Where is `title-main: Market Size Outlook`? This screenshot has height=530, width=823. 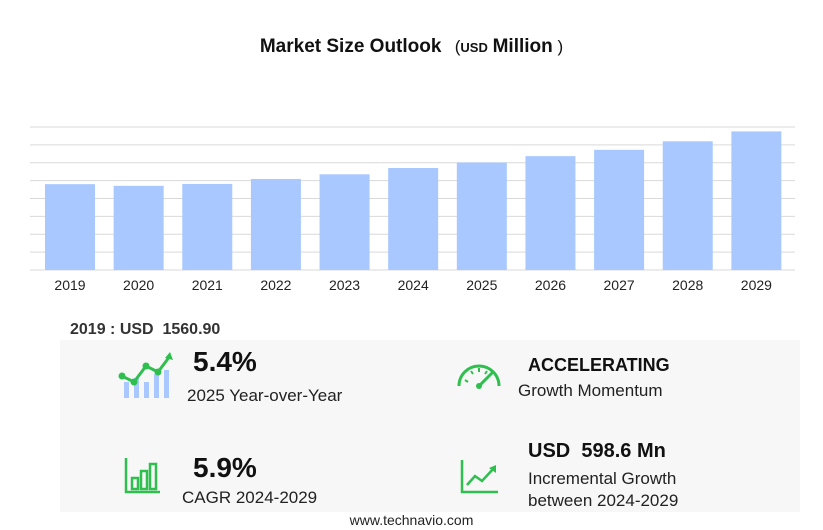
title-main: Market Size Outlook is located at coordinates (350, 46).